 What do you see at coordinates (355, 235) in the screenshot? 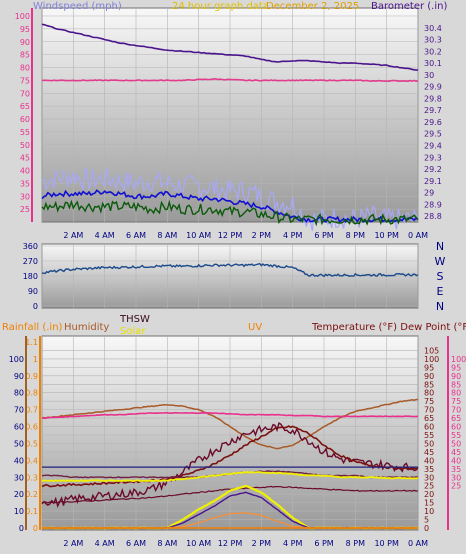
I see `x-tick-label: 8 PM` at bounding box center [355, 235].